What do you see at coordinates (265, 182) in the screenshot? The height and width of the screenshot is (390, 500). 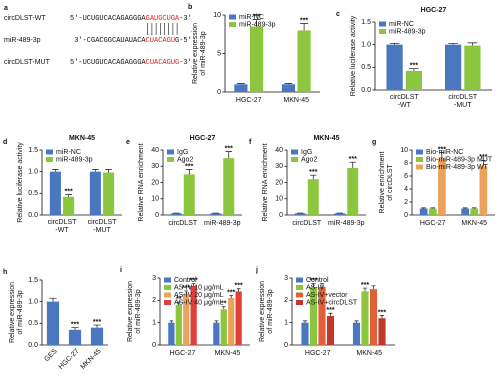 I see `y-axis-label: Relative RNA enrichment` at bounding box center [265, 182].